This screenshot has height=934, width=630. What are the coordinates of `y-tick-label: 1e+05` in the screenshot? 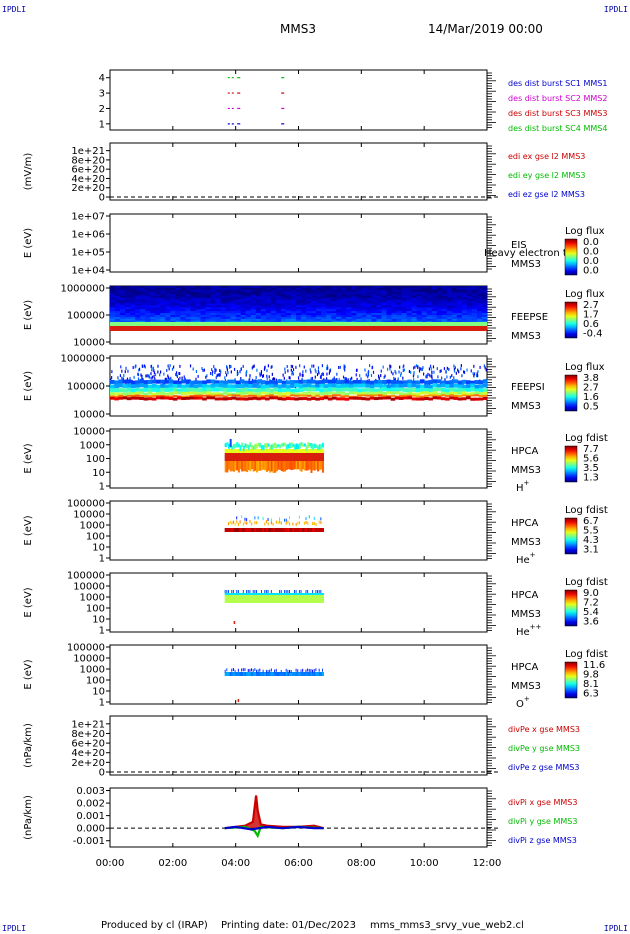 It's located at (88, 253).